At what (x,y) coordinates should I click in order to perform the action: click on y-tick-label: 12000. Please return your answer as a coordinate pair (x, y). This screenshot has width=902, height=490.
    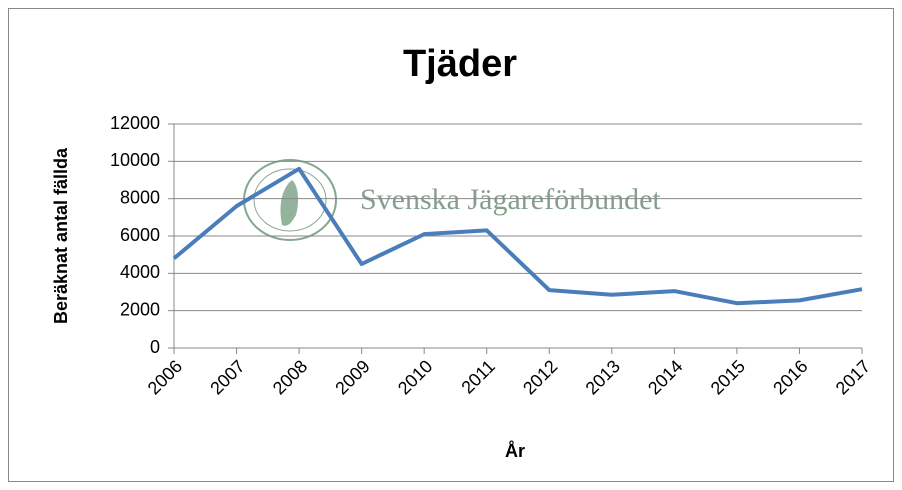
    Looking at the image, I should click on (135, 123).